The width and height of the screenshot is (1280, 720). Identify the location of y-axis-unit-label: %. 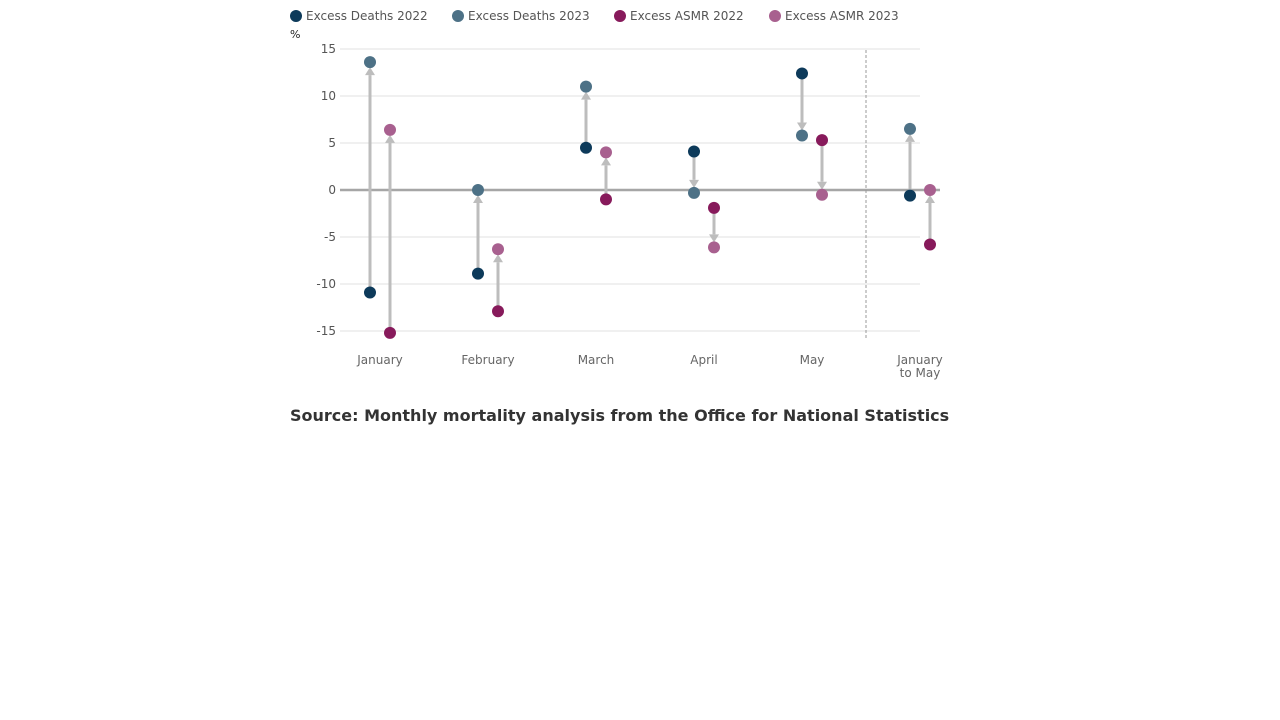
(295, 34).